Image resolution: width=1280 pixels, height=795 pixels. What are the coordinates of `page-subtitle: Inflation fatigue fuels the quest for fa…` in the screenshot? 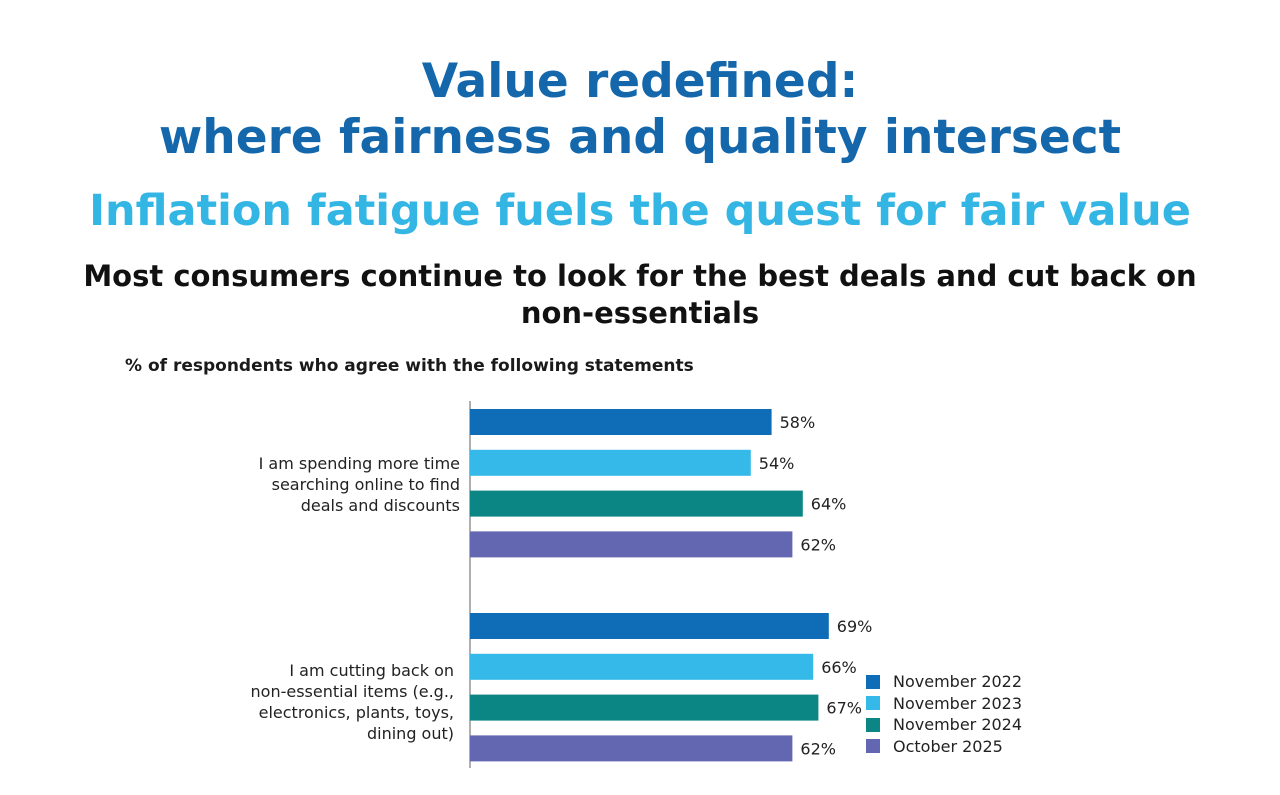 It's located at (640, 211).